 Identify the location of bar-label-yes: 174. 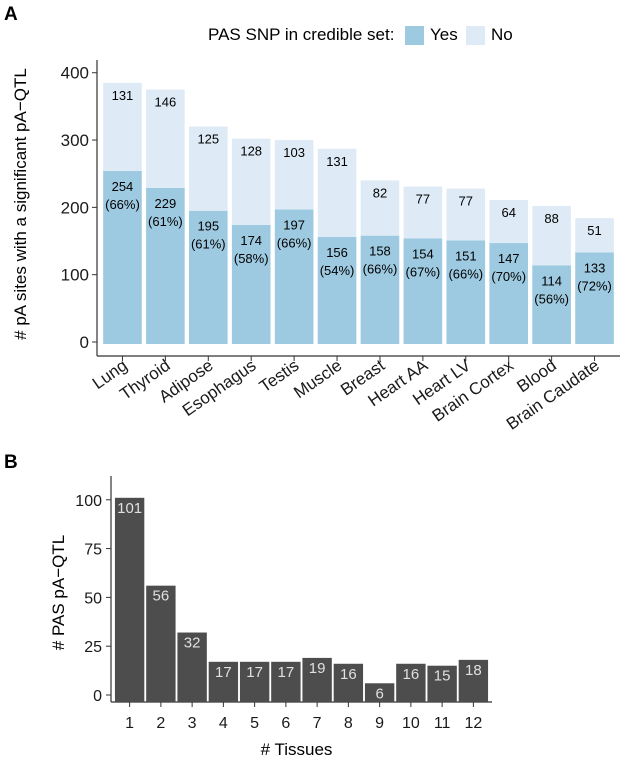
(251, 240).